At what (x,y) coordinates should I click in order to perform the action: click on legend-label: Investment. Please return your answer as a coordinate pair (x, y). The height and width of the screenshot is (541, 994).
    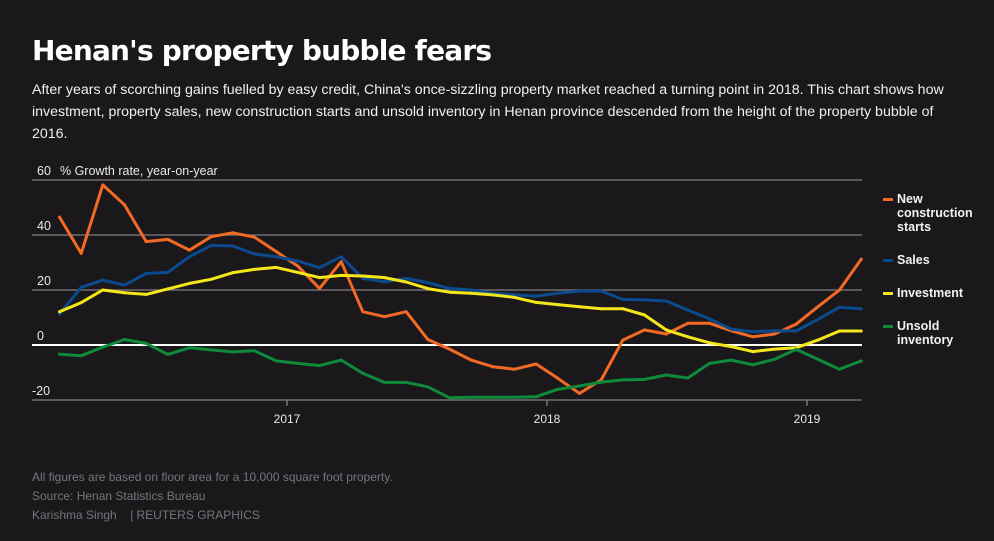
    Looking at the image, I should click on (930, 293).